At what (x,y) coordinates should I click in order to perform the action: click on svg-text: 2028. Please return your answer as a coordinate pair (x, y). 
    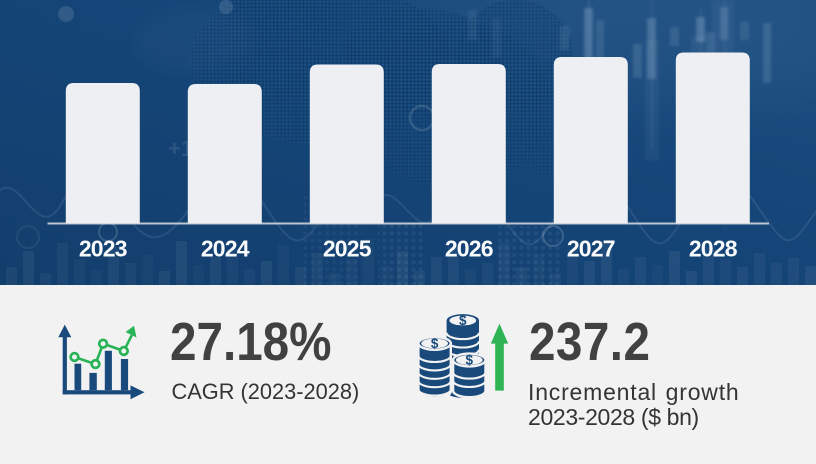
    Looking at the image, I should click on (713, 249).